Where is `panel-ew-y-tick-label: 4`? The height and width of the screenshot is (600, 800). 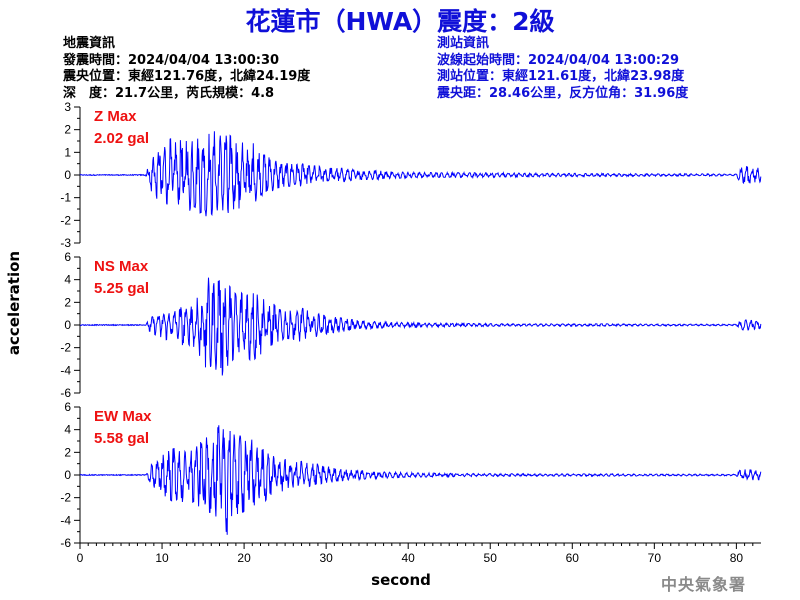
panel-ew-y-tick-label: 4 is located at coordinates (67, 430).